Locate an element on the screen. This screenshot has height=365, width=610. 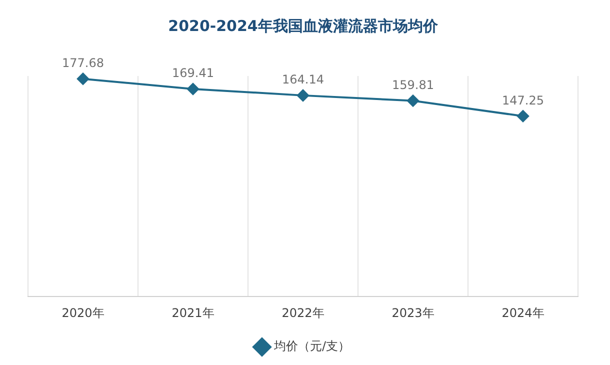
legend-label: 均价（元/支） is located at coordinates (311, 346).